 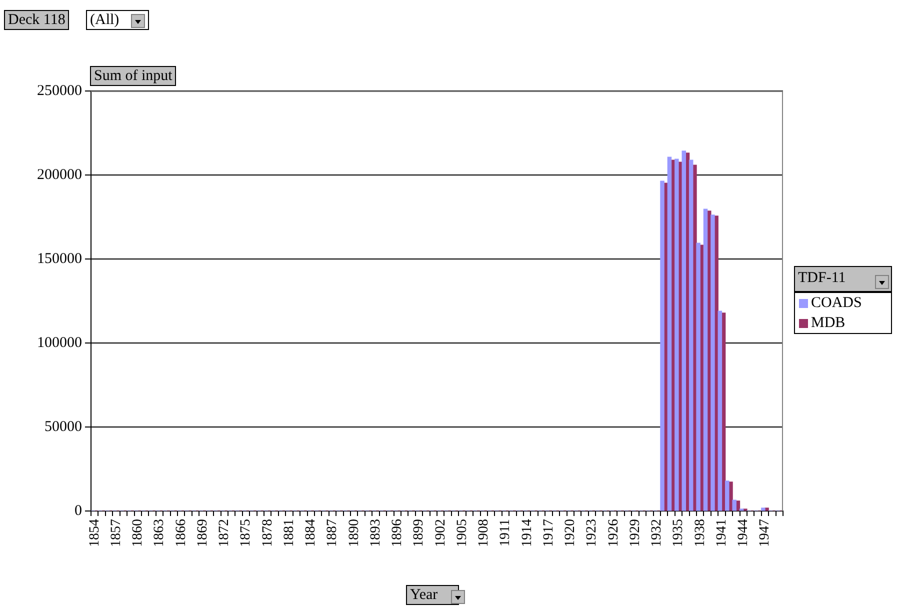 I want to click on legend-label: COADS, so click(x=836, y=303).